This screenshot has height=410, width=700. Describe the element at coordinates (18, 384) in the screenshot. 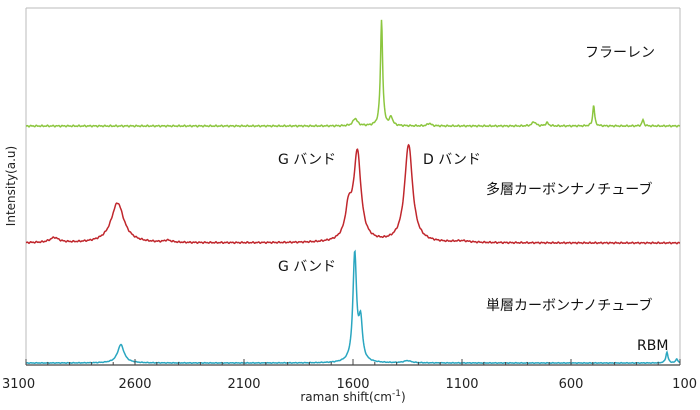

I see `x-tick-label-3100: 3100` at that location.